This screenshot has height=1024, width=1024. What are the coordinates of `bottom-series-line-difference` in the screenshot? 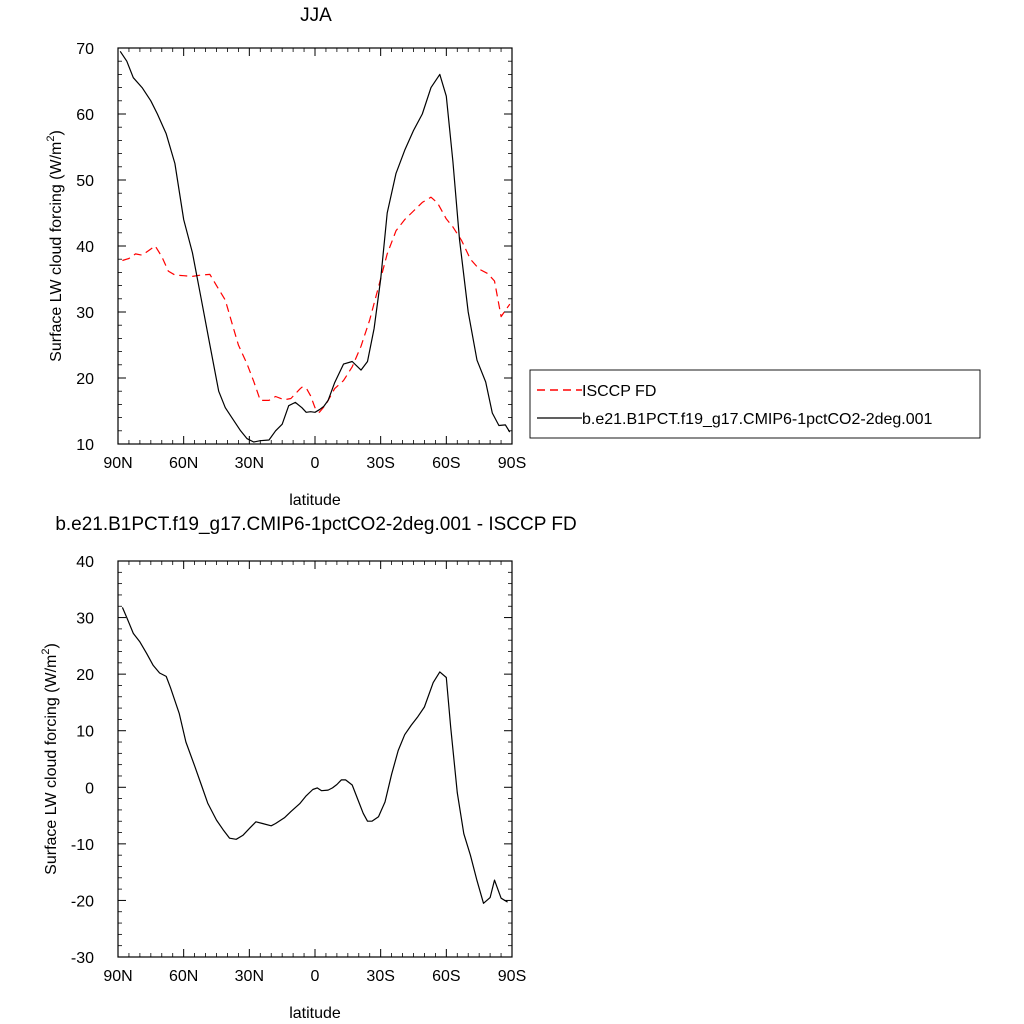 It's located at (314, 755).